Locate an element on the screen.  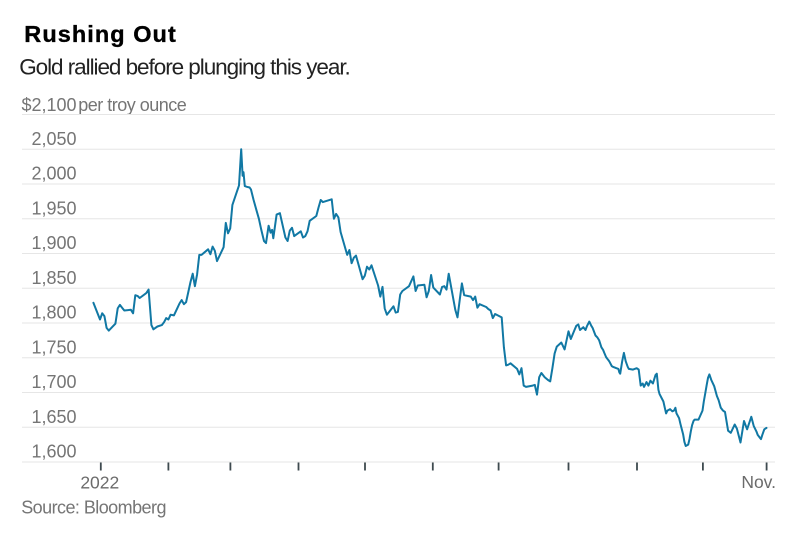
svg-text: 1,950 is located at coordinates (53, 208).